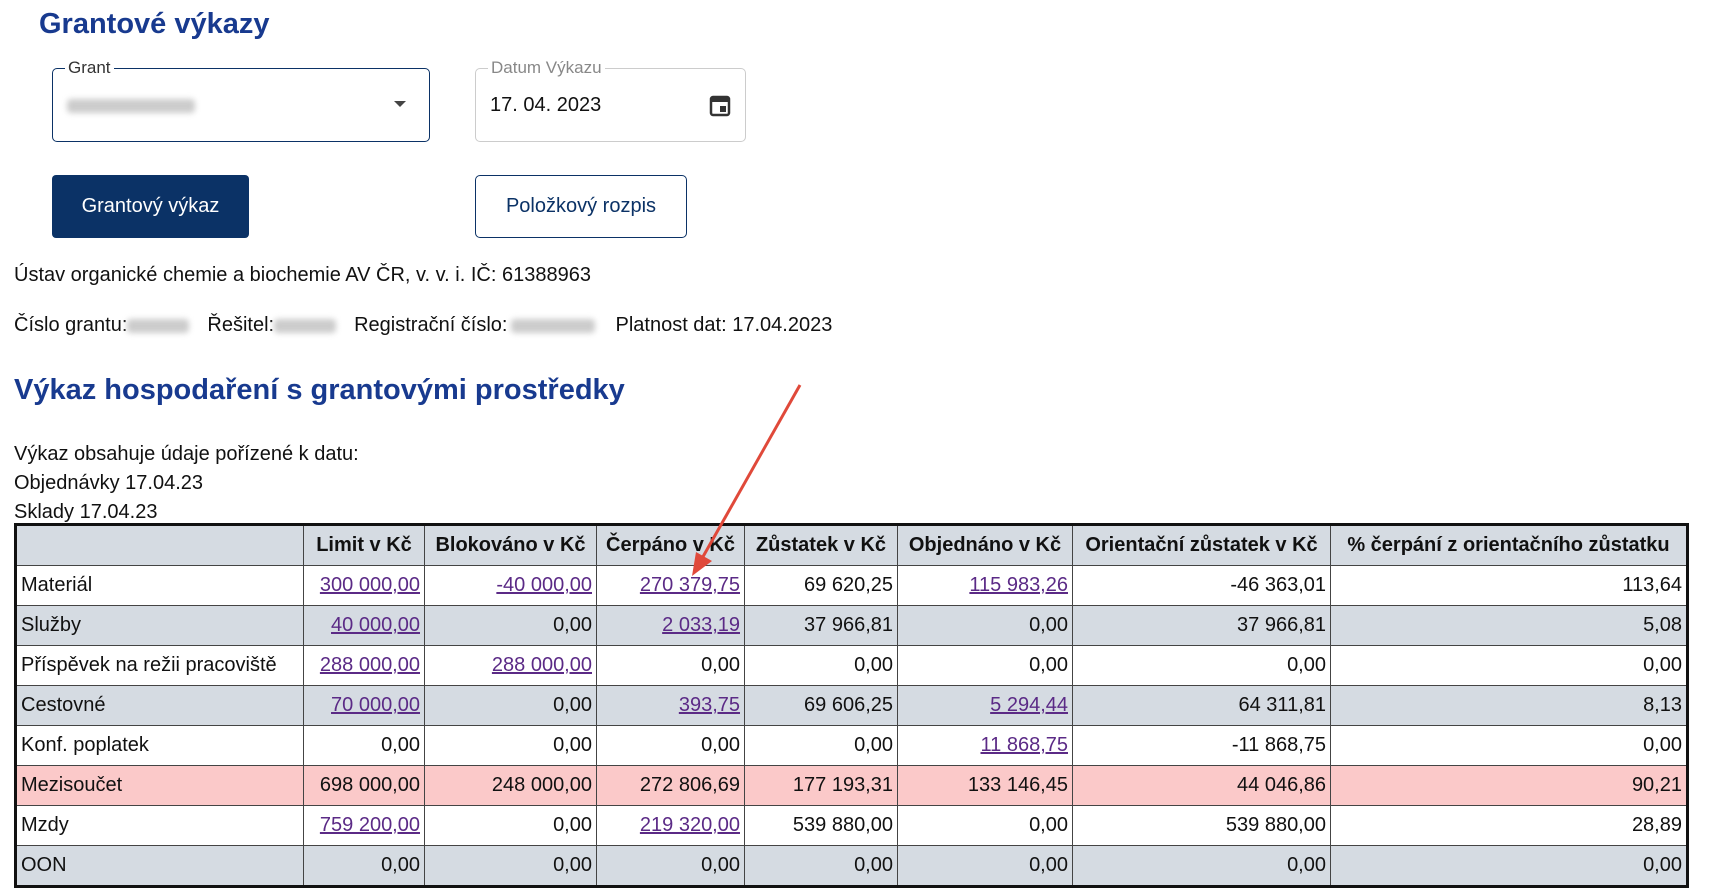 The width and height of the screenshot is (1726, 888). What do you see at coordinates (375, 705) in the screenshot?
I see `cell-link: 70 000,00` at bounding box center [375, 705].